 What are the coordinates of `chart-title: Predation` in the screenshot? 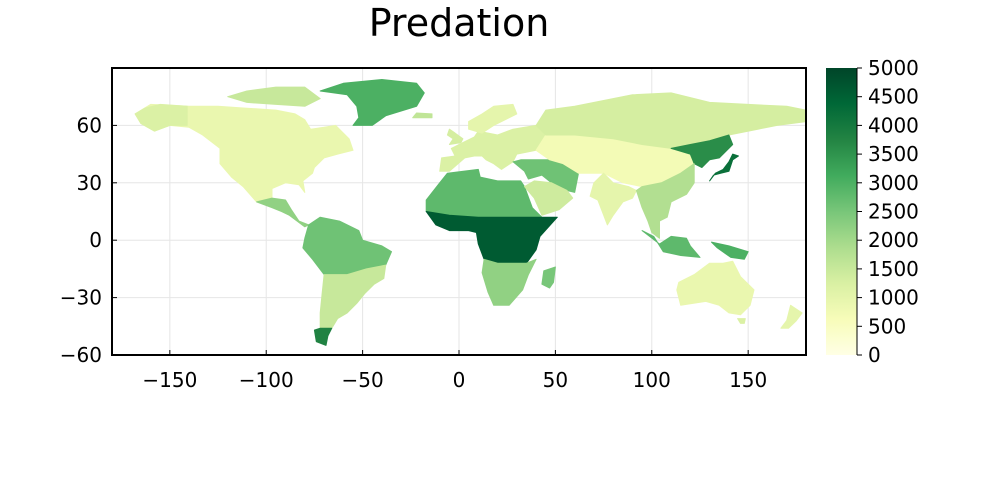 It's located at (459, 23).